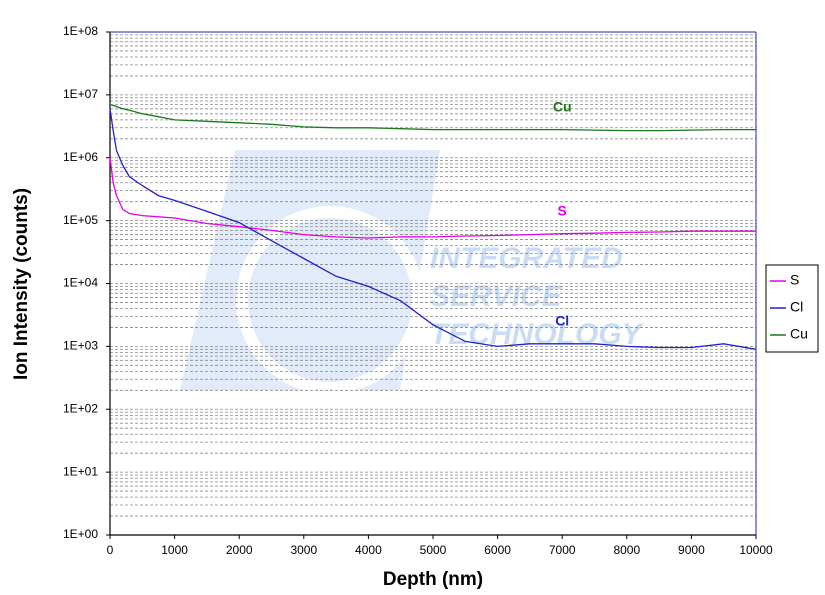  Describe the element at coordinates (562, 210) in the screenshot. I see `series-label: S` at that location.